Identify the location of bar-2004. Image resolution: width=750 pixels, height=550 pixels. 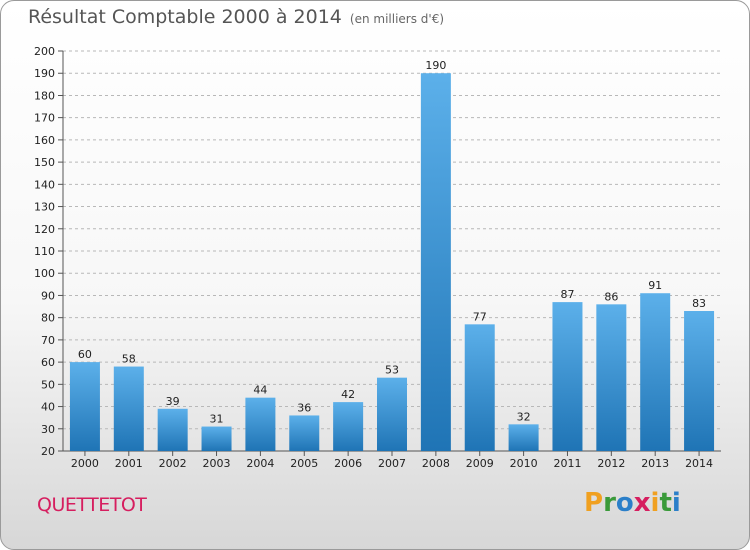
(260, 424).